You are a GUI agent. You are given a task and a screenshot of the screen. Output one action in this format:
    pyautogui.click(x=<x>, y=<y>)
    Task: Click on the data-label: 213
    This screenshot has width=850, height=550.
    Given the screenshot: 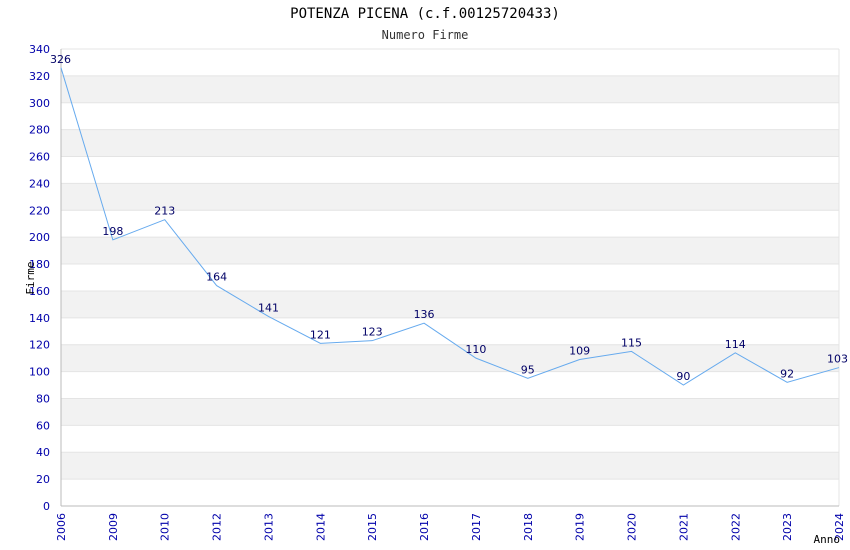 What is the action you would take?
    pyautogui.click(x=164, y=211)
    